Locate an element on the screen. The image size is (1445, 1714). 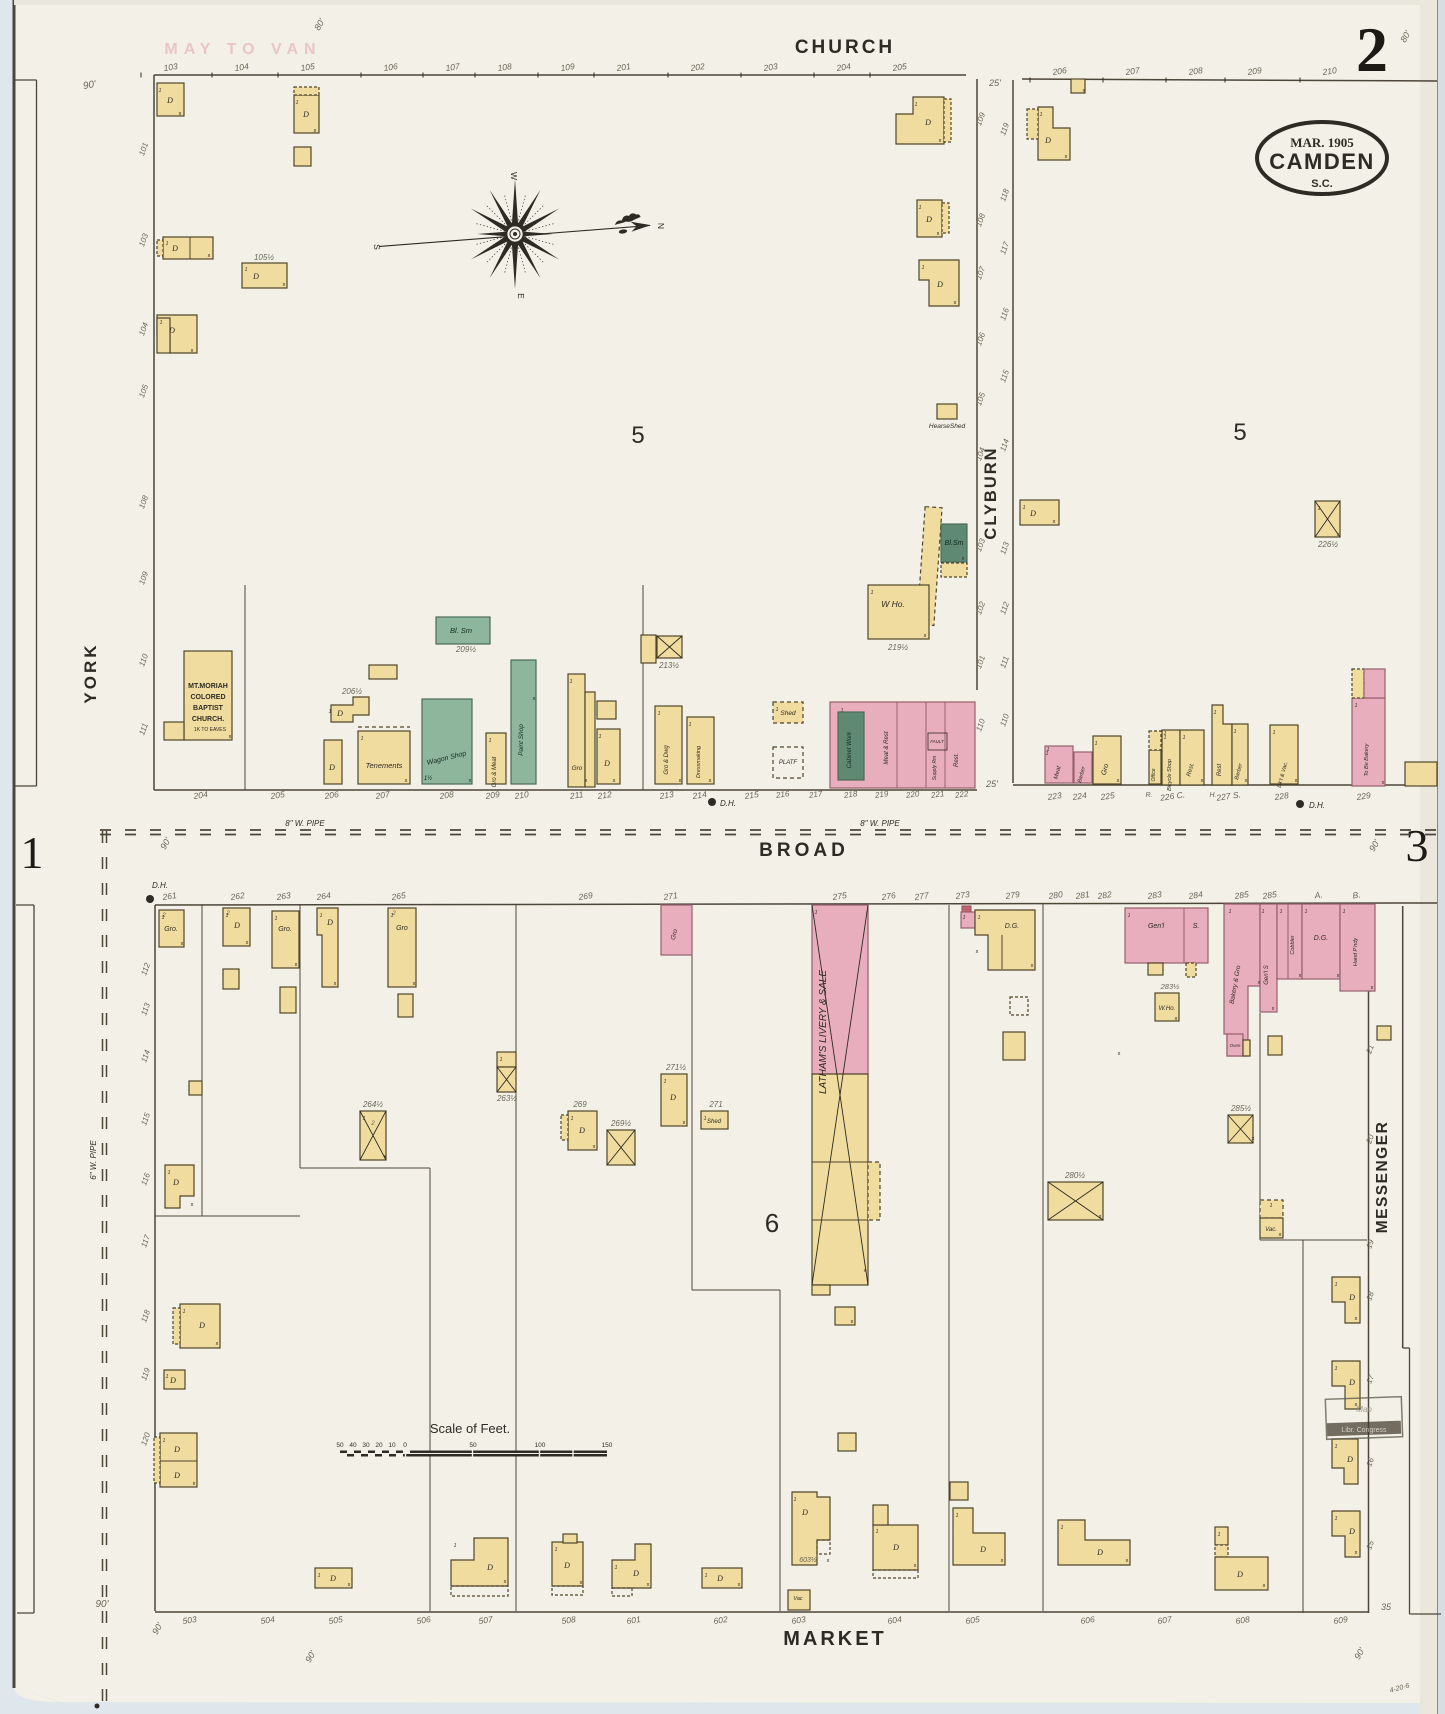
svg-text: Meat is located at coordinates (1057, 772).